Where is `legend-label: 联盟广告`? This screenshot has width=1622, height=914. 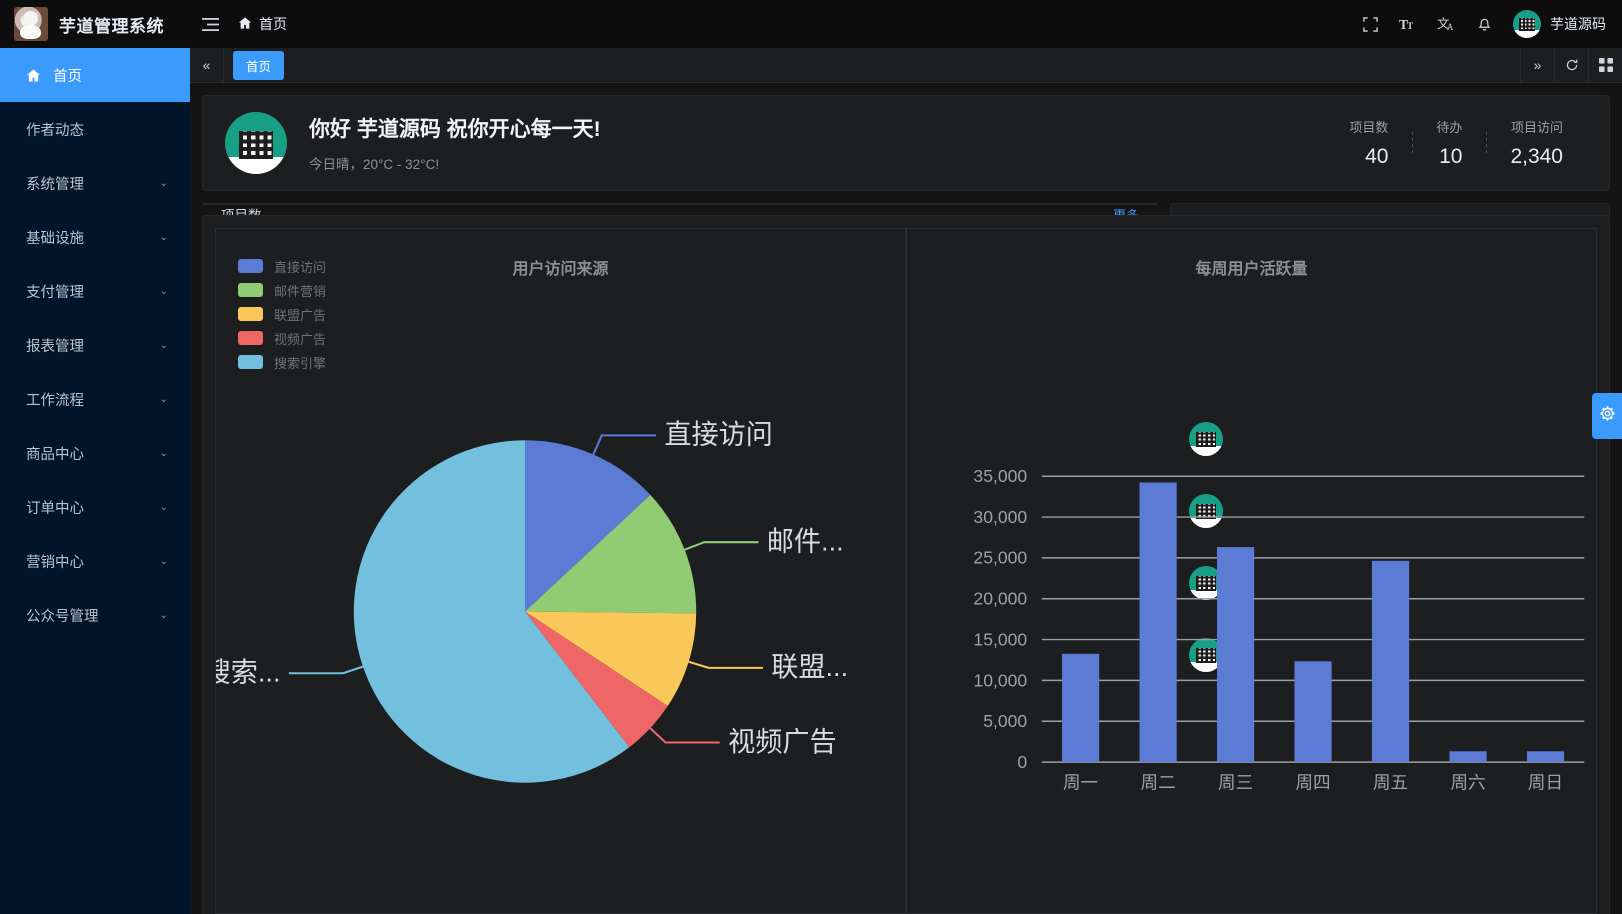
legend-label: 联盟广告 is located at coordinates (300, 315).